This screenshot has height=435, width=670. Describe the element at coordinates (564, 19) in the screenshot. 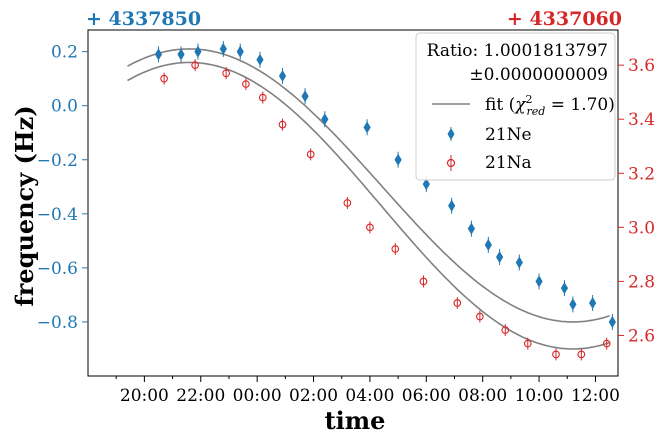

I see `right-axis-offset-label: + 4337060` at that location.